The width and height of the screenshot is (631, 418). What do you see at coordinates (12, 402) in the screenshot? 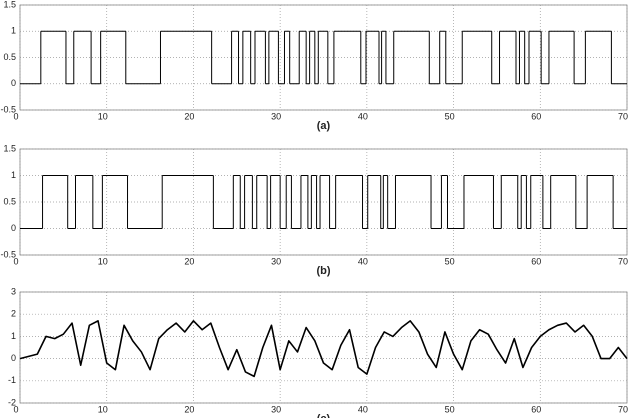
I see `y-tick-label: -2` at bounding box center [12, 402].